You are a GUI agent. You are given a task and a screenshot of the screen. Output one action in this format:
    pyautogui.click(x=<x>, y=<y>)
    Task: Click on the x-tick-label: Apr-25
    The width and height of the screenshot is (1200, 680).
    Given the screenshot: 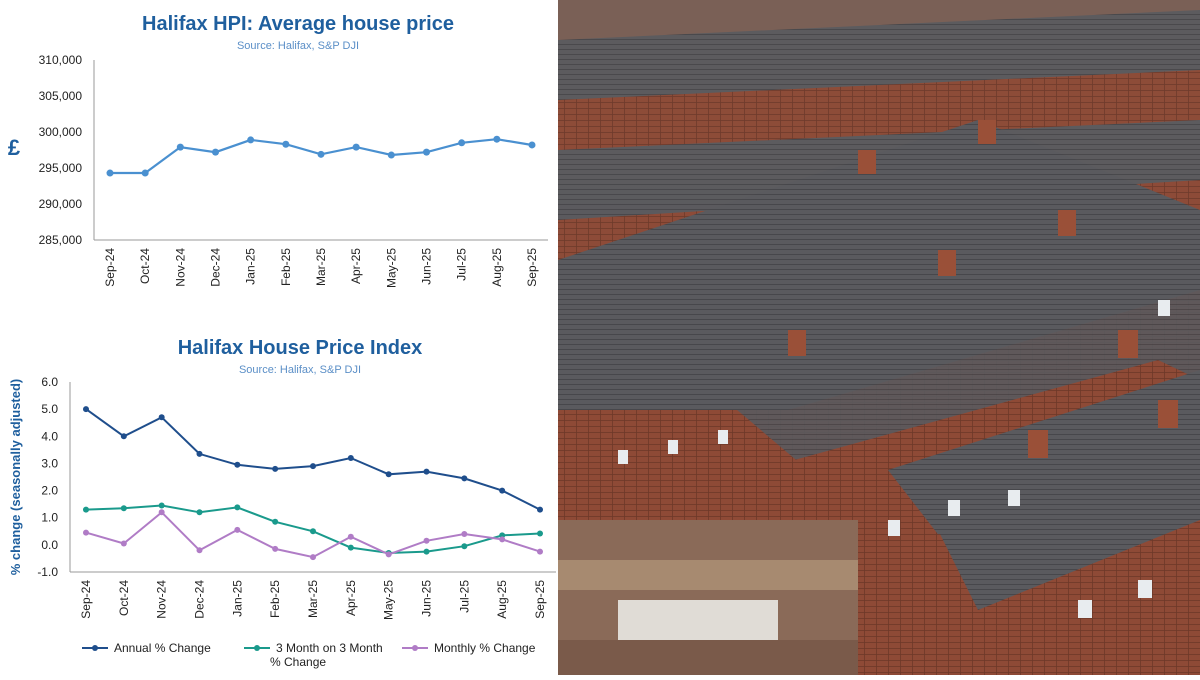 What is the action you would take?
    pyautogui.click(x=351, y=598)
    